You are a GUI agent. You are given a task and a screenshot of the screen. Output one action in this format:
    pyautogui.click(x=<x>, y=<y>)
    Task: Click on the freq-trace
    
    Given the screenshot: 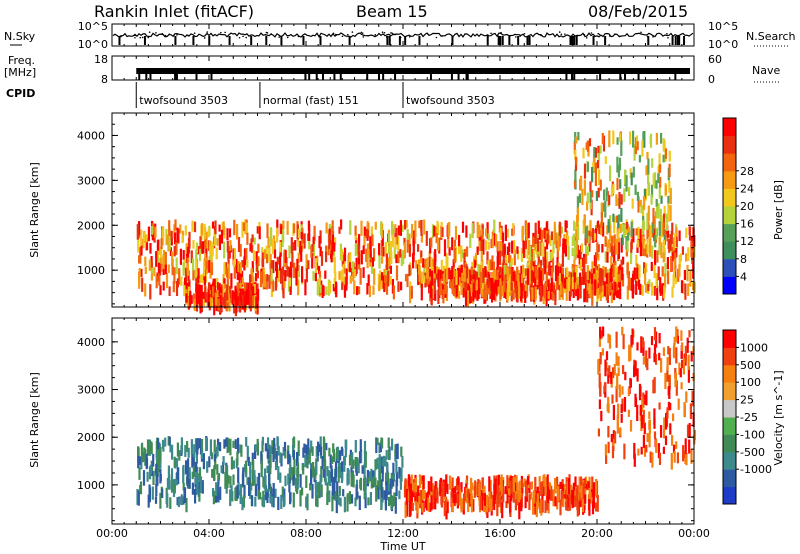 What is the action you would take?
    pyautogui.click(x=413, y=74)
    